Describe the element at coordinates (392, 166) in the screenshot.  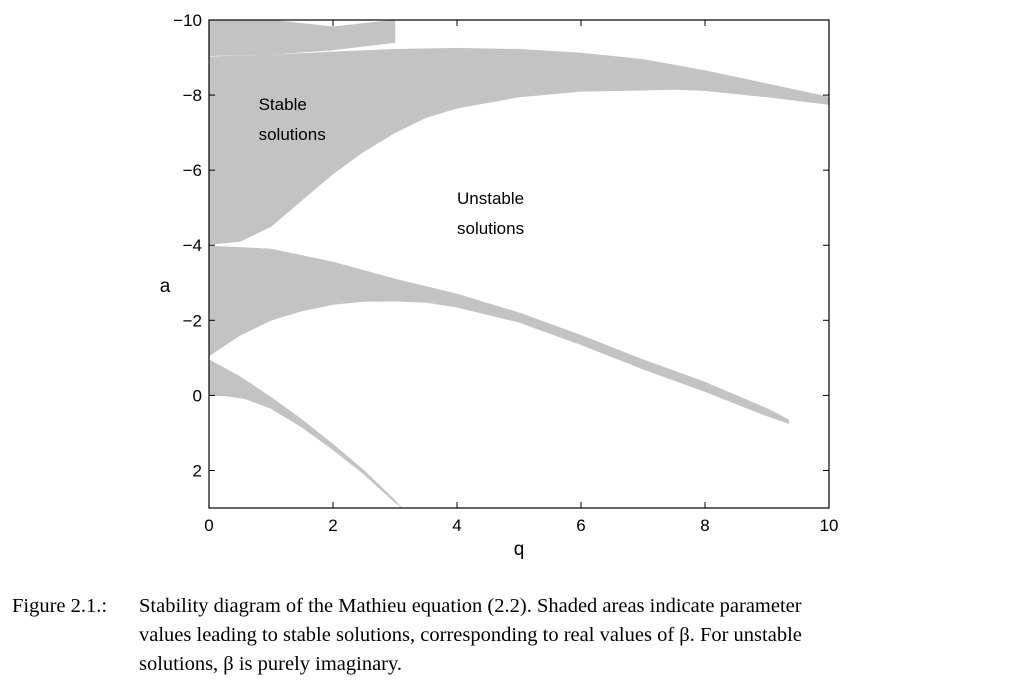
I see `annotations: Stable solutions Unstable solutions` at that location.